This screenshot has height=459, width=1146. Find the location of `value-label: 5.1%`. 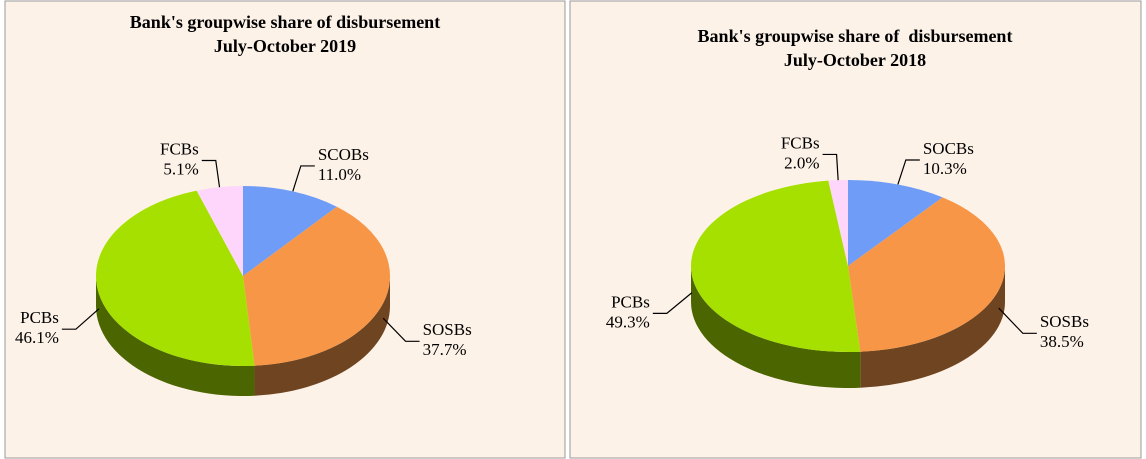

value-label: 5.1% is located at coordinates (180, 168).